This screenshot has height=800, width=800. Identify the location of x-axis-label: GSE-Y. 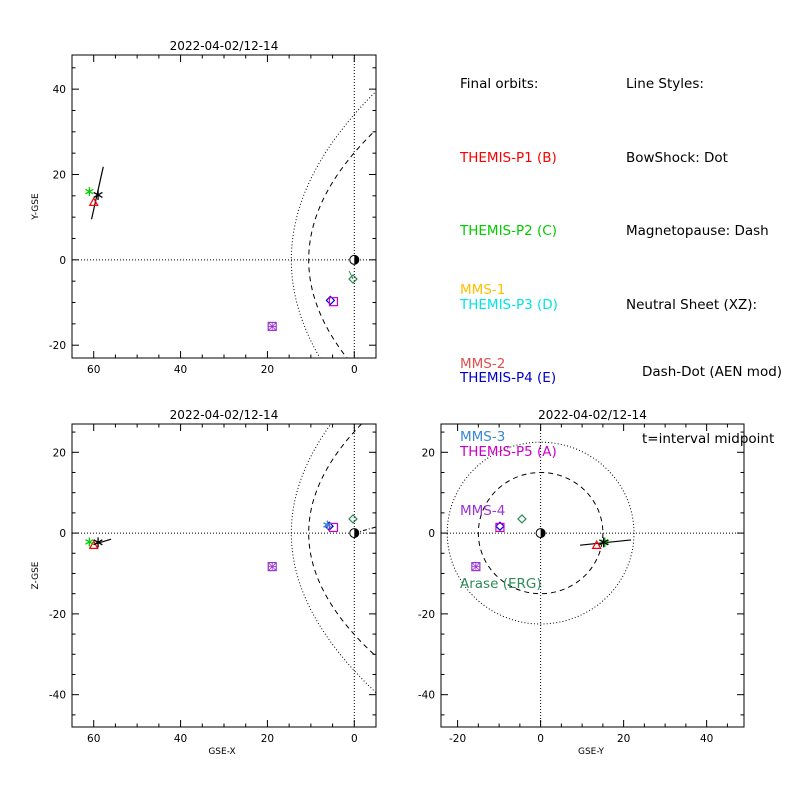
(591, 752).